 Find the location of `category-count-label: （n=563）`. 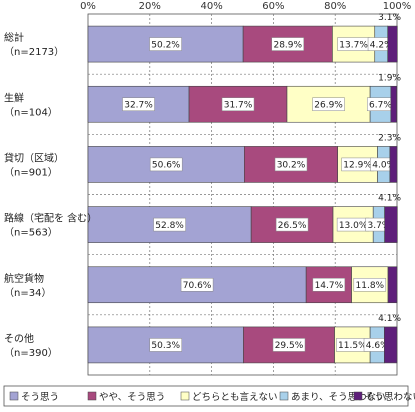

category-count-label: （n=563） is located at coordinates (31, 233).